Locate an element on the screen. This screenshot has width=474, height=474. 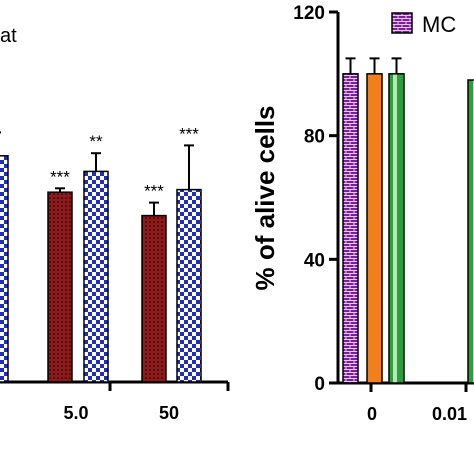
right-y-tick-label-0: 0 is located at coordinates (319, 384).